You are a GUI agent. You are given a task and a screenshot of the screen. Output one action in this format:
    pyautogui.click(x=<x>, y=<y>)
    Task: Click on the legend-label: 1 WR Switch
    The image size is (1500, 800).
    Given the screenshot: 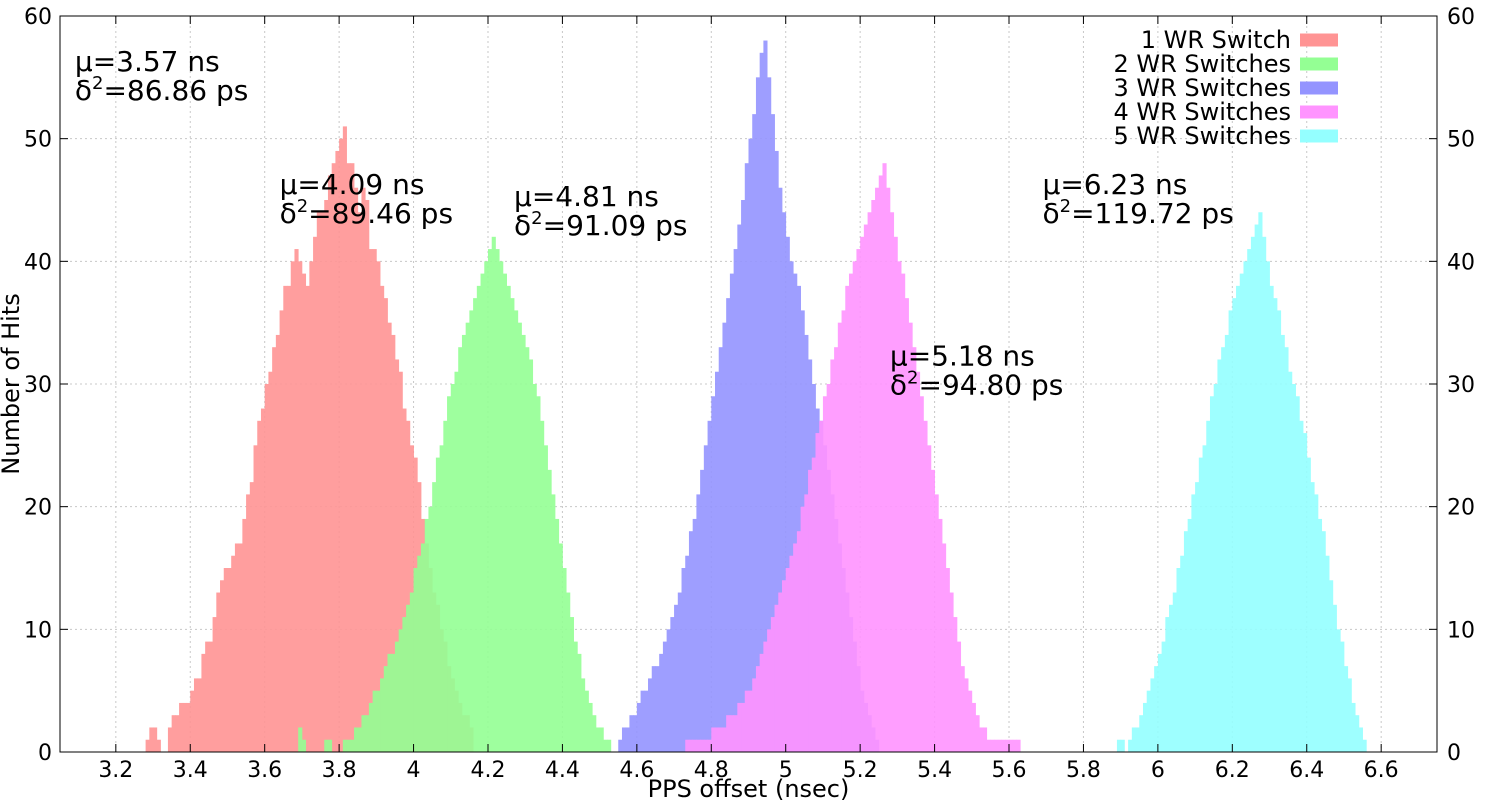 What is the action you would take?
    pyautogui.click(x=1216, y=40)
    